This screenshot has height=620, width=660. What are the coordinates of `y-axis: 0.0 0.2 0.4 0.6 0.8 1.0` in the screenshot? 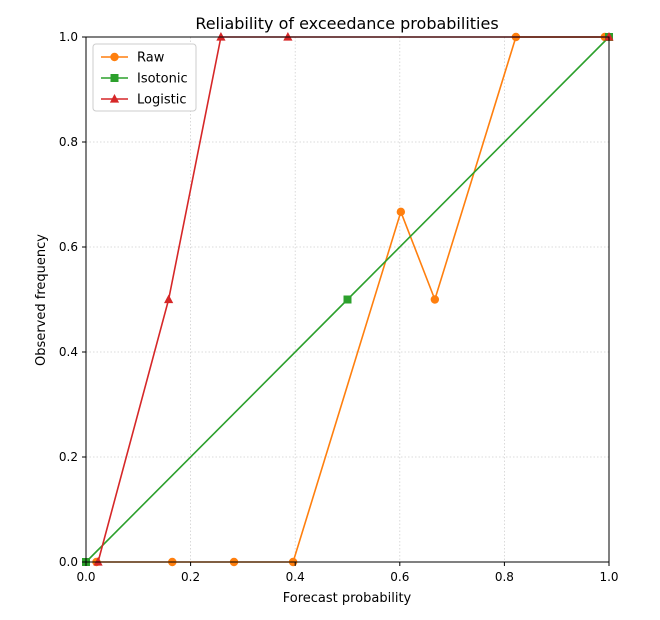 It's located at (72, 299).